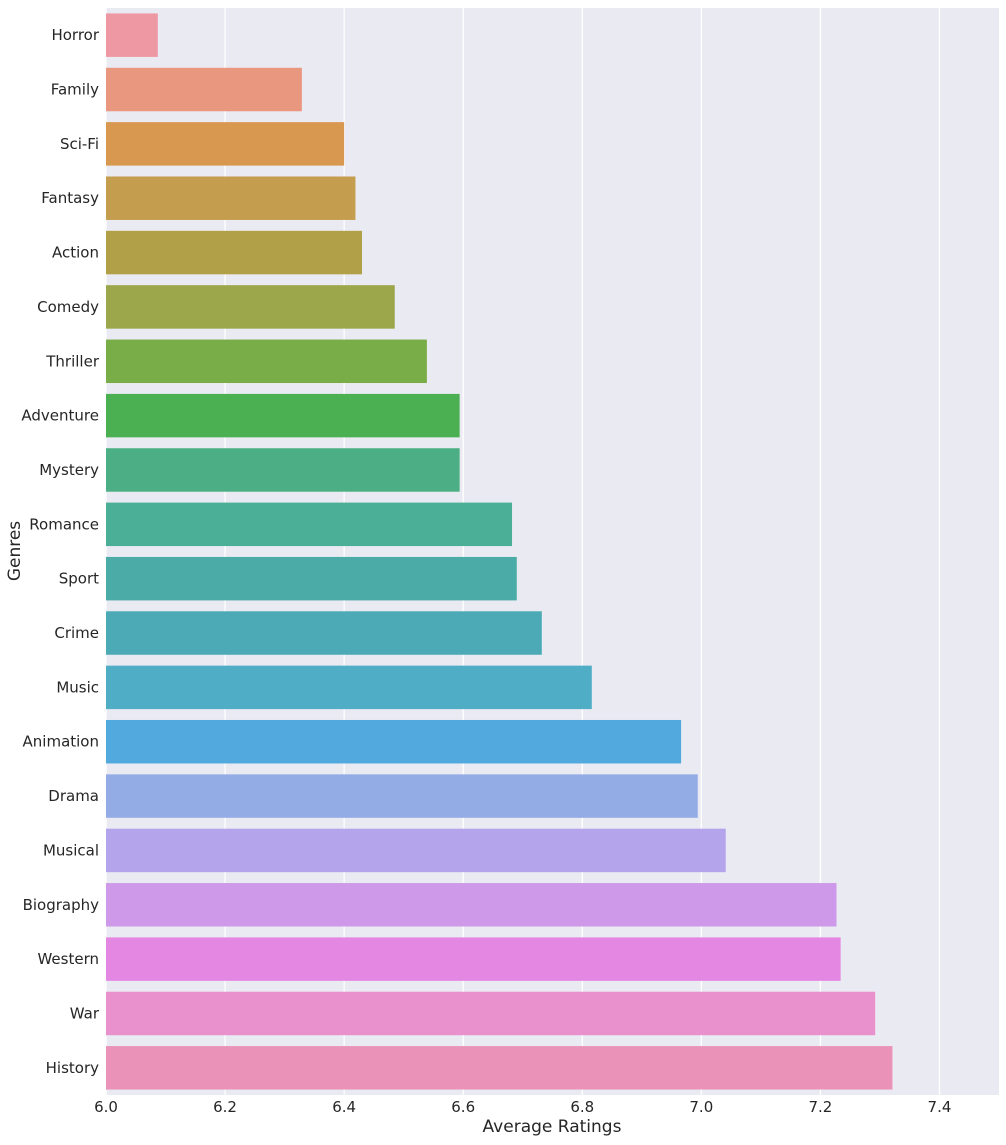 The width and height of the screenshot is (1006, 1145). I want to click on bar-family, so click(204, 89).